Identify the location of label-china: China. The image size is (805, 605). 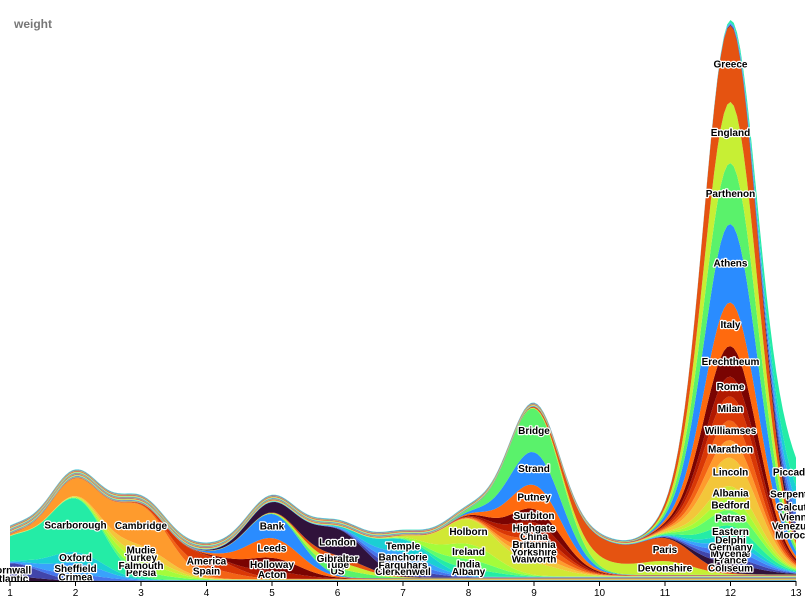
(534, 537).